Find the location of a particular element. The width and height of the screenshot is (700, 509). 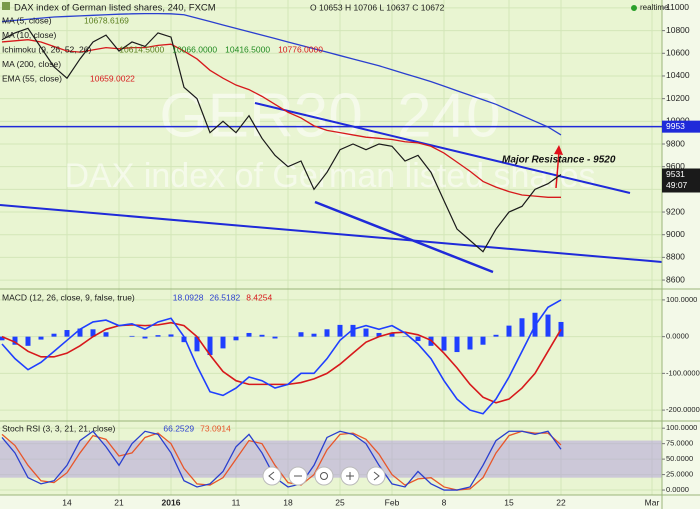

last-price-label: 9531 is located at coordinates (675, 174).